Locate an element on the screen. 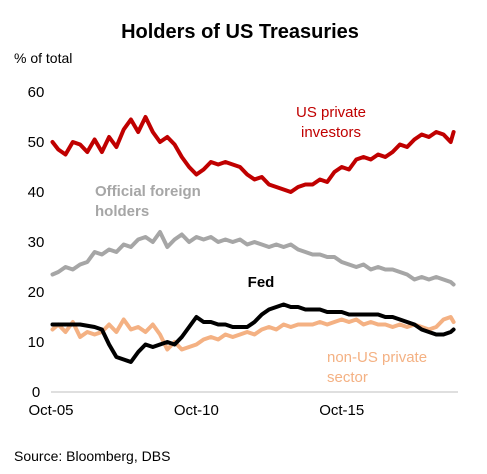 The width and height of the screenshot is (487, 474). series-label: Official foreign holders is located at coordinates (148, 201).